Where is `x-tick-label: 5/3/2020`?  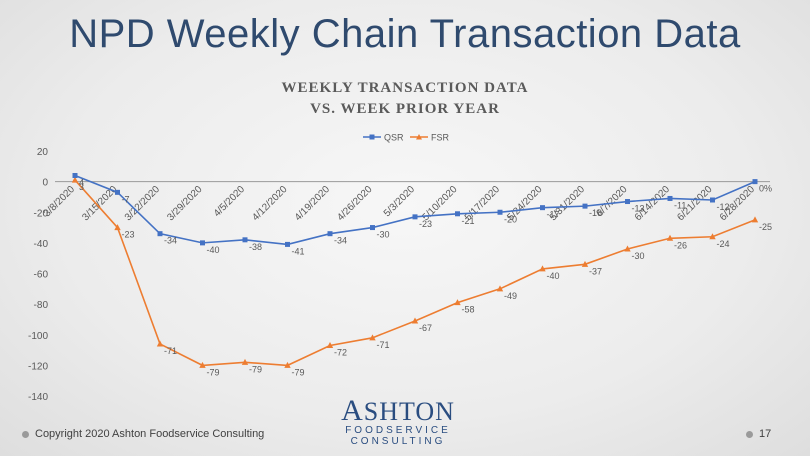 x-tick-label: 5/3/2020 is located at coordinates (400, 202).